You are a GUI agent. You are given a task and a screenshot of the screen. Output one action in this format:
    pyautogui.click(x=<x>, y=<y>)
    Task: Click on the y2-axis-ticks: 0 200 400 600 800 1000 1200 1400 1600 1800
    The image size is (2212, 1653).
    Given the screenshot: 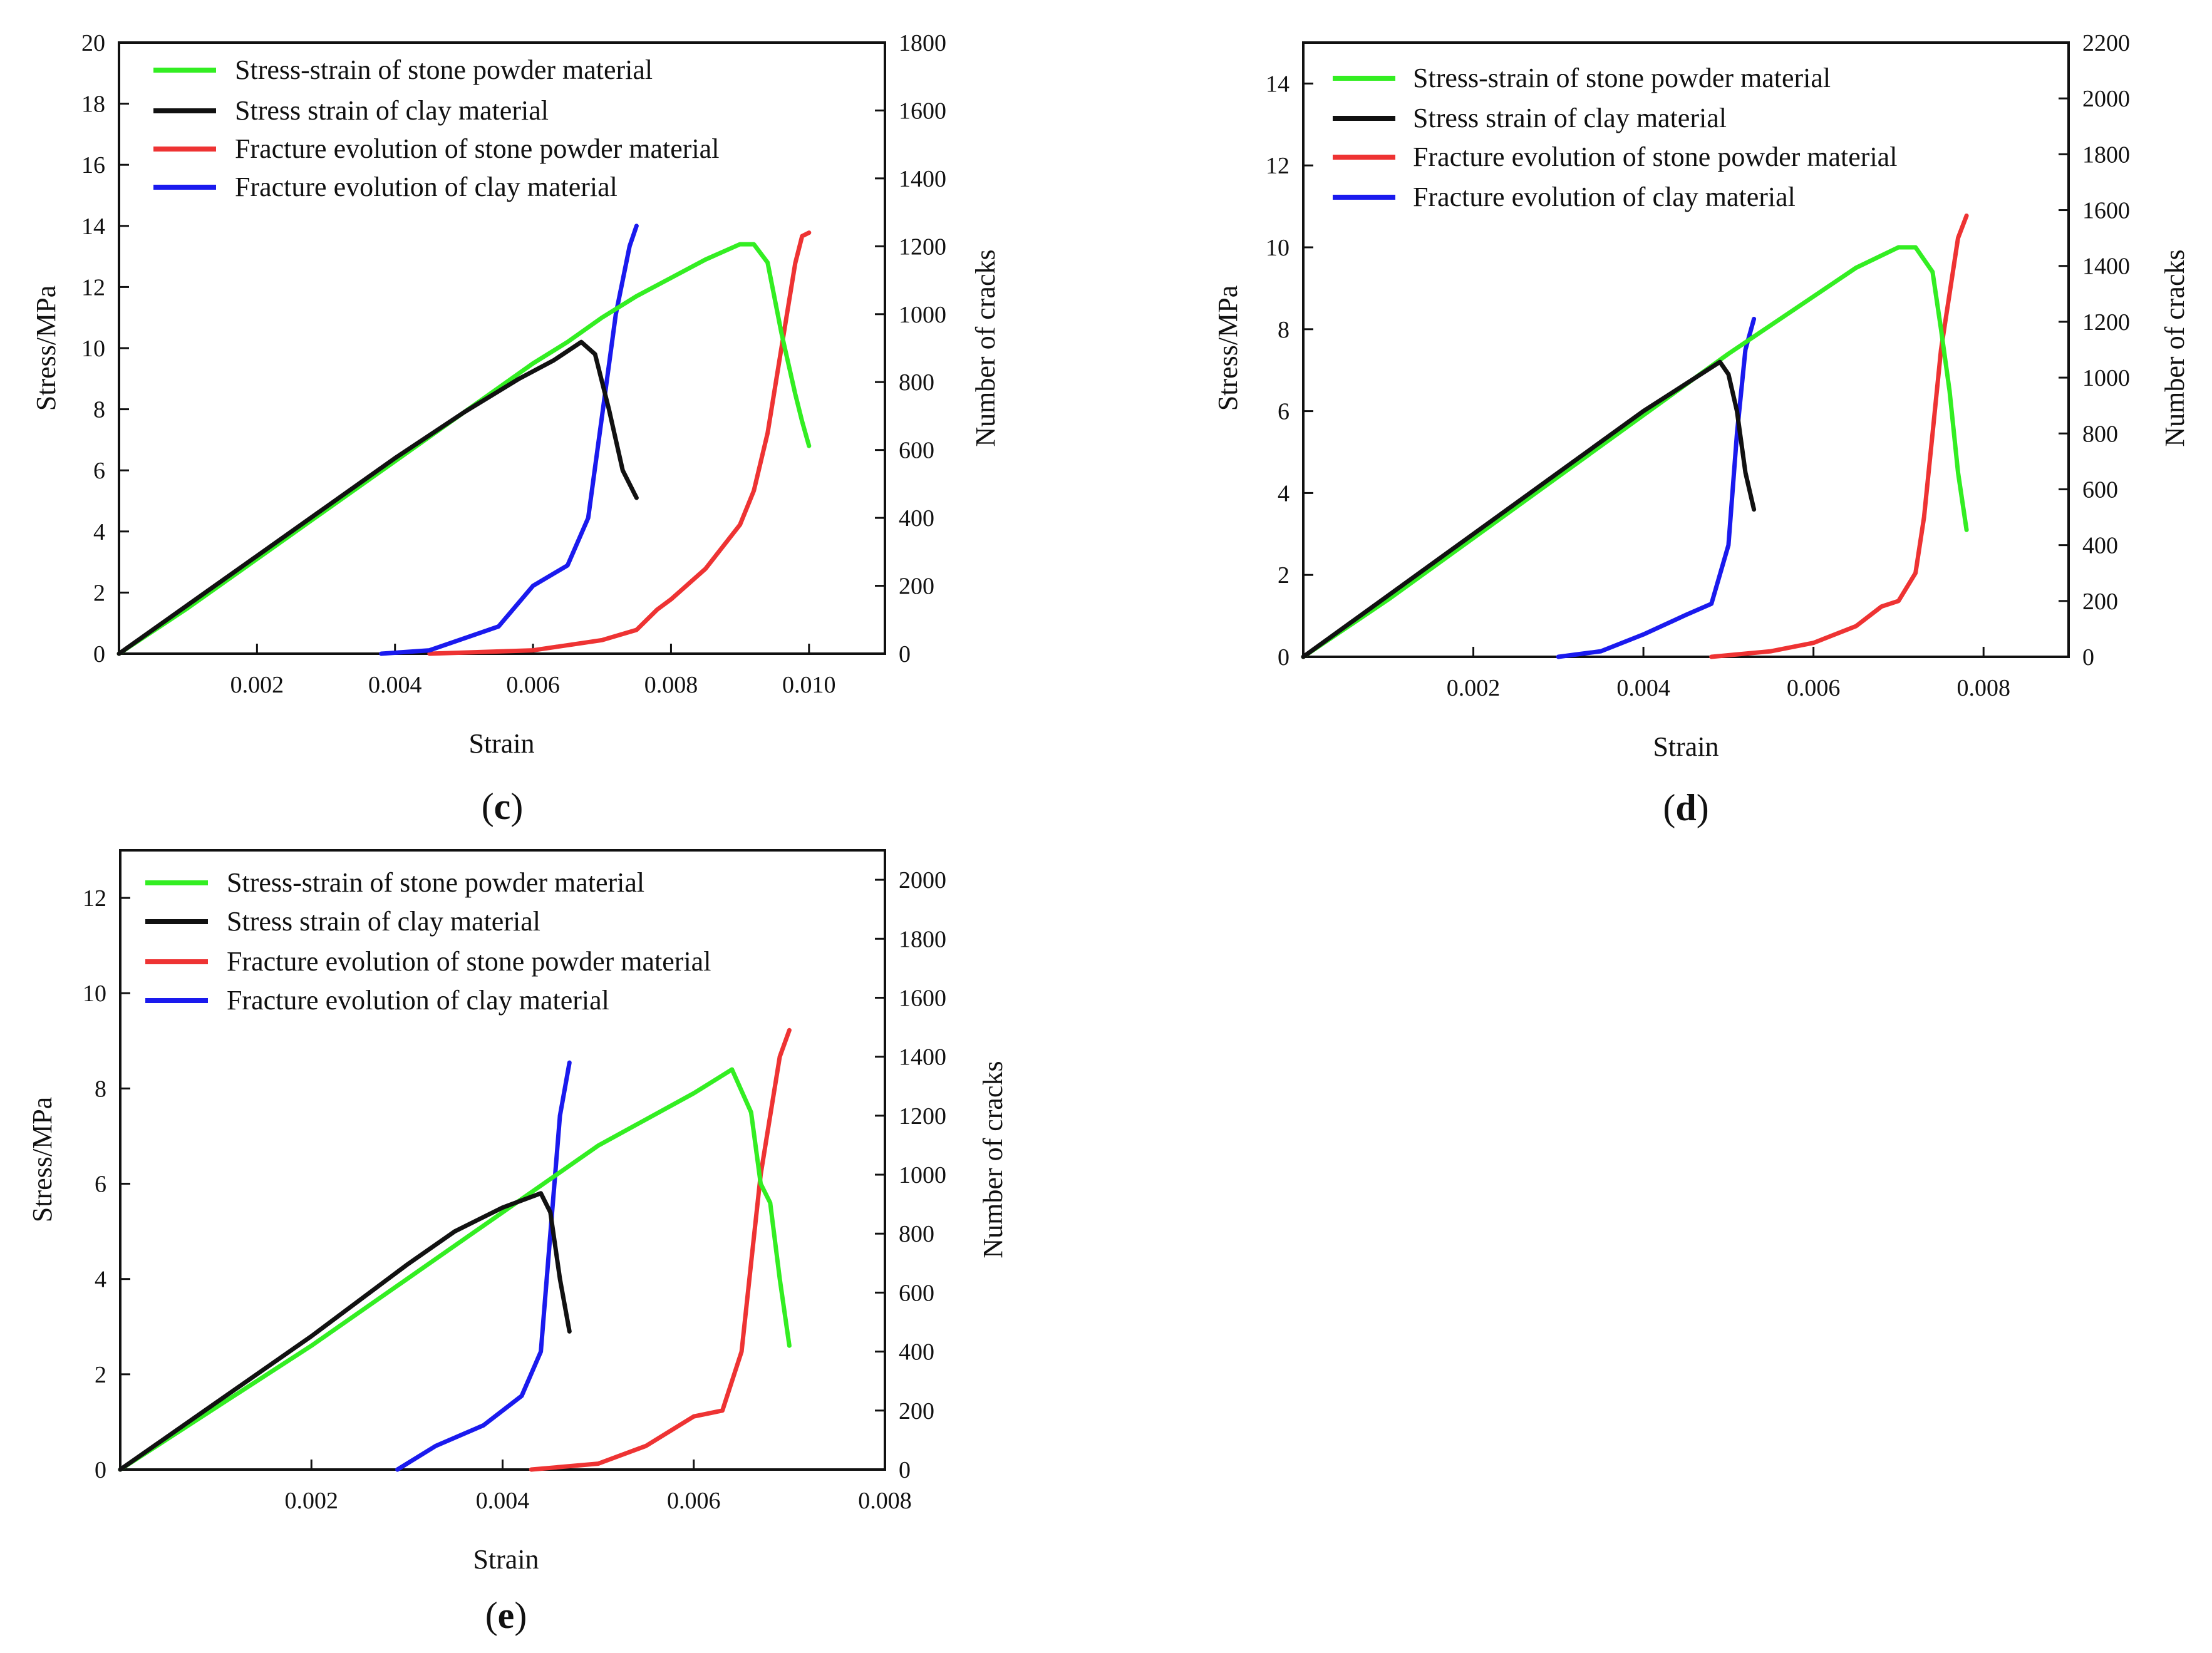 What is the action you would take?
    pyautogui.click(x=910, y=348)
    